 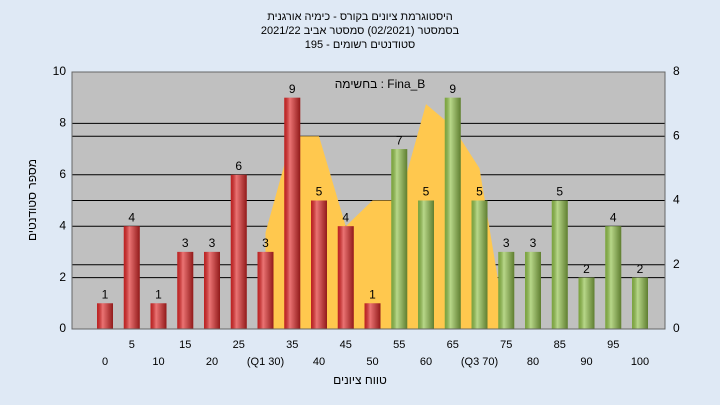 I want to click on y-tick-label: 10, so click(x=60, y=71).